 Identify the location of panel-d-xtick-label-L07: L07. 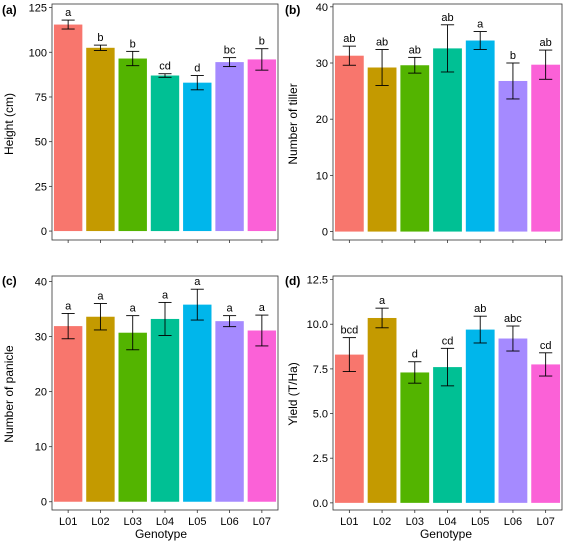
(545, 522).